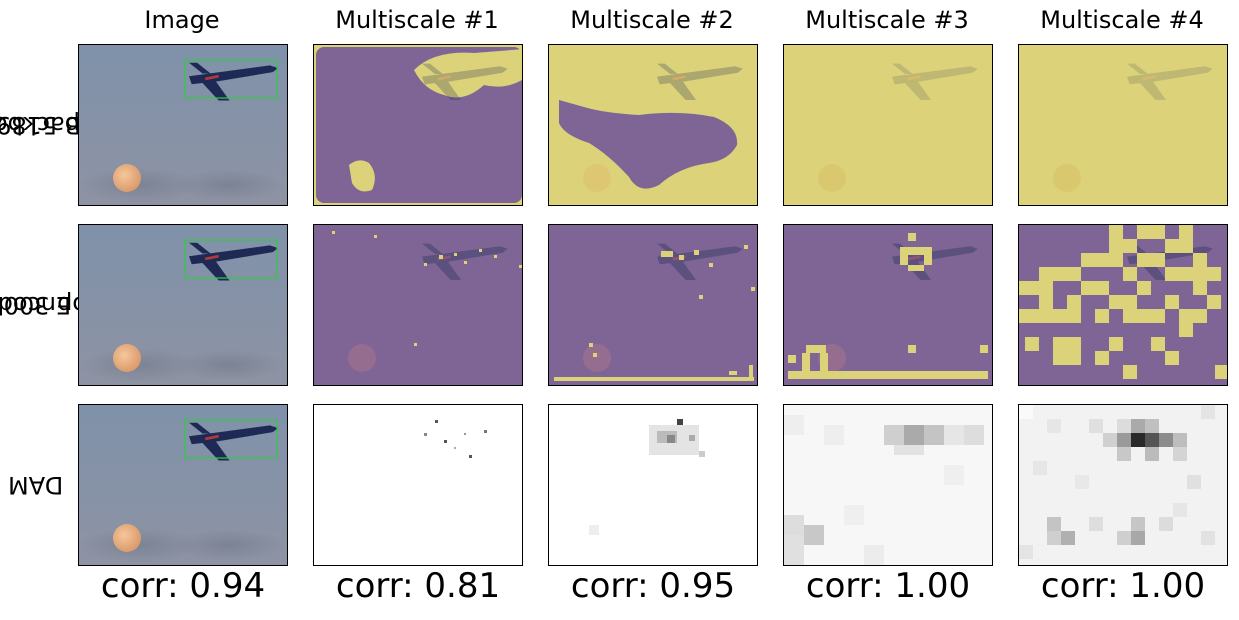 The width and height of the screenshot is (1239, 620). Describe the element at coordinates (417, 20) in the screenshot. I see `column-title-multiscale-1: Multiscale #1` at that location.